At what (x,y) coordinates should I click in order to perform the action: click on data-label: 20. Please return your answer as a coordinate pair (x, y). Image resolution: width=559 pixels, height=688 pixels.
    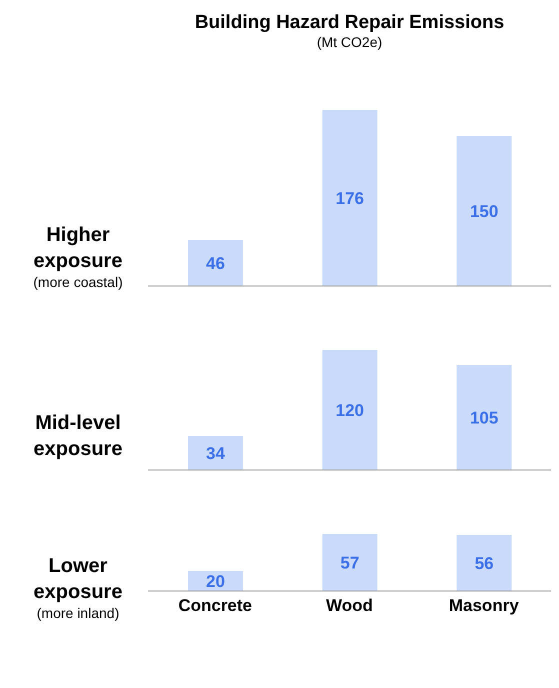
    Looking at the image, I should click on (215, 582).